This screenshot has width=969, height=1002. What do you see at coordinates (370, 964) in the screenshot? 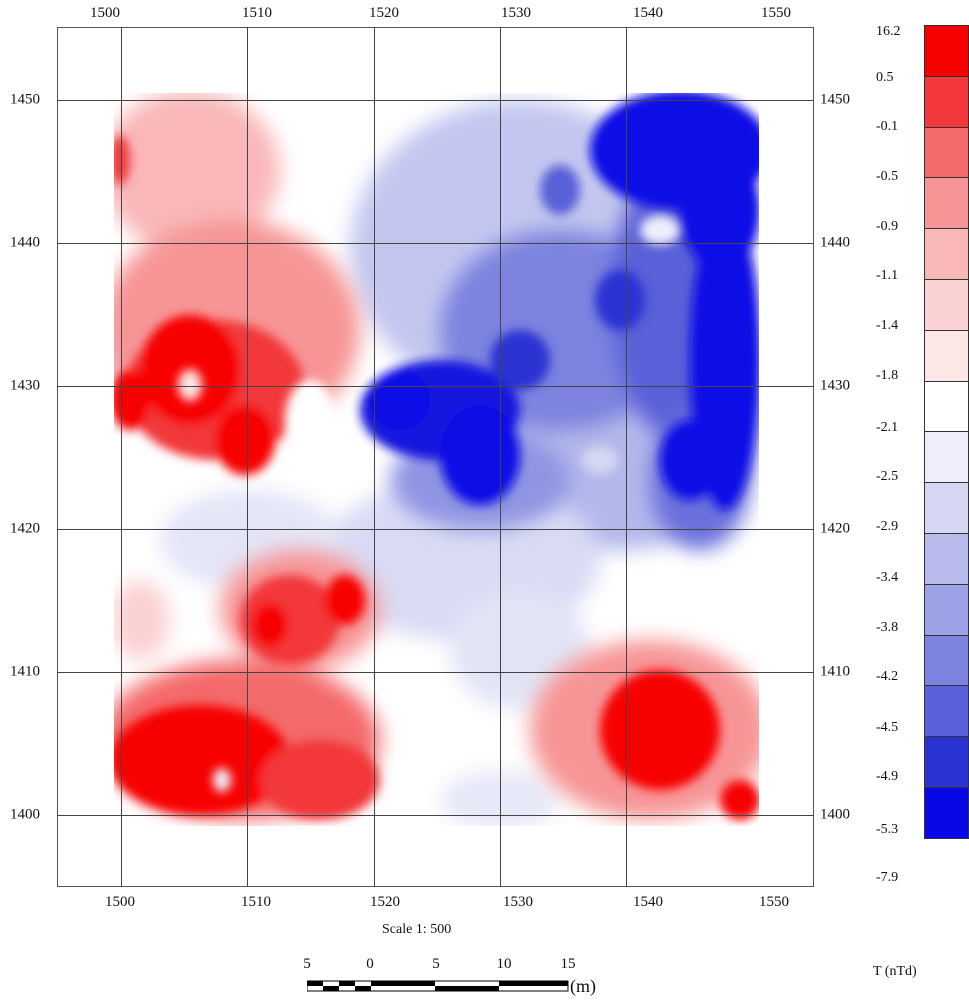
I see `scalebar-number: 0` at bounding box center [370, 964].